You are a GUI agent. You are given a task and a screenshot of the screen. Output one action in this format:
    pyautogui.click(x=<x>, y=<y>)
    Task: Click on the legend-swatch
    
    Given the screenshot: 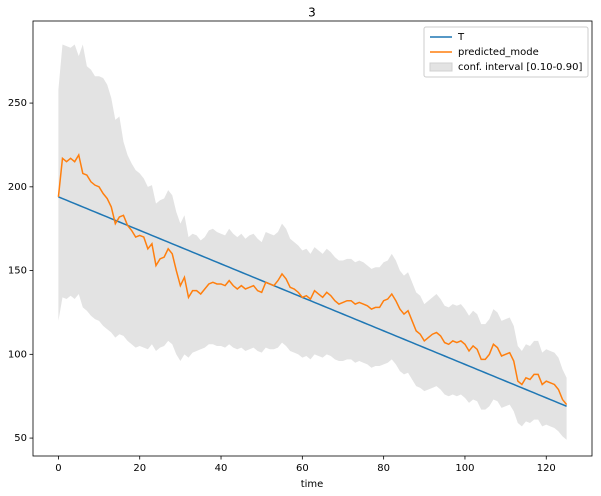 What is the action you would take?
    pyautogui.click(x=441, y=67)
    